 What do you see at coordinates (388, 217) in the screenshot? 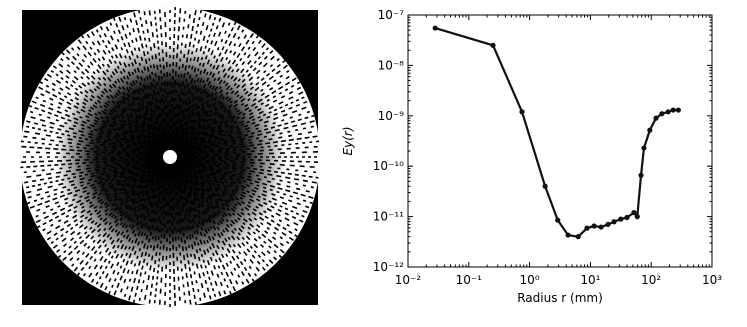
I see `y-tick-label: 10⁻¹¹` at bounding box center [388, 217].